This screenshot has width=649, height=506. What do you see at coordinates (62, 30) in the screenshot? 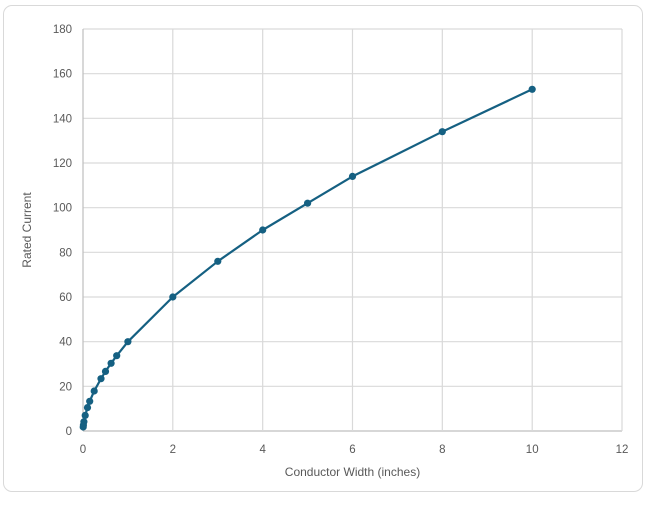
I see `y-tick-label: 180` at bounding box center [62, 30].